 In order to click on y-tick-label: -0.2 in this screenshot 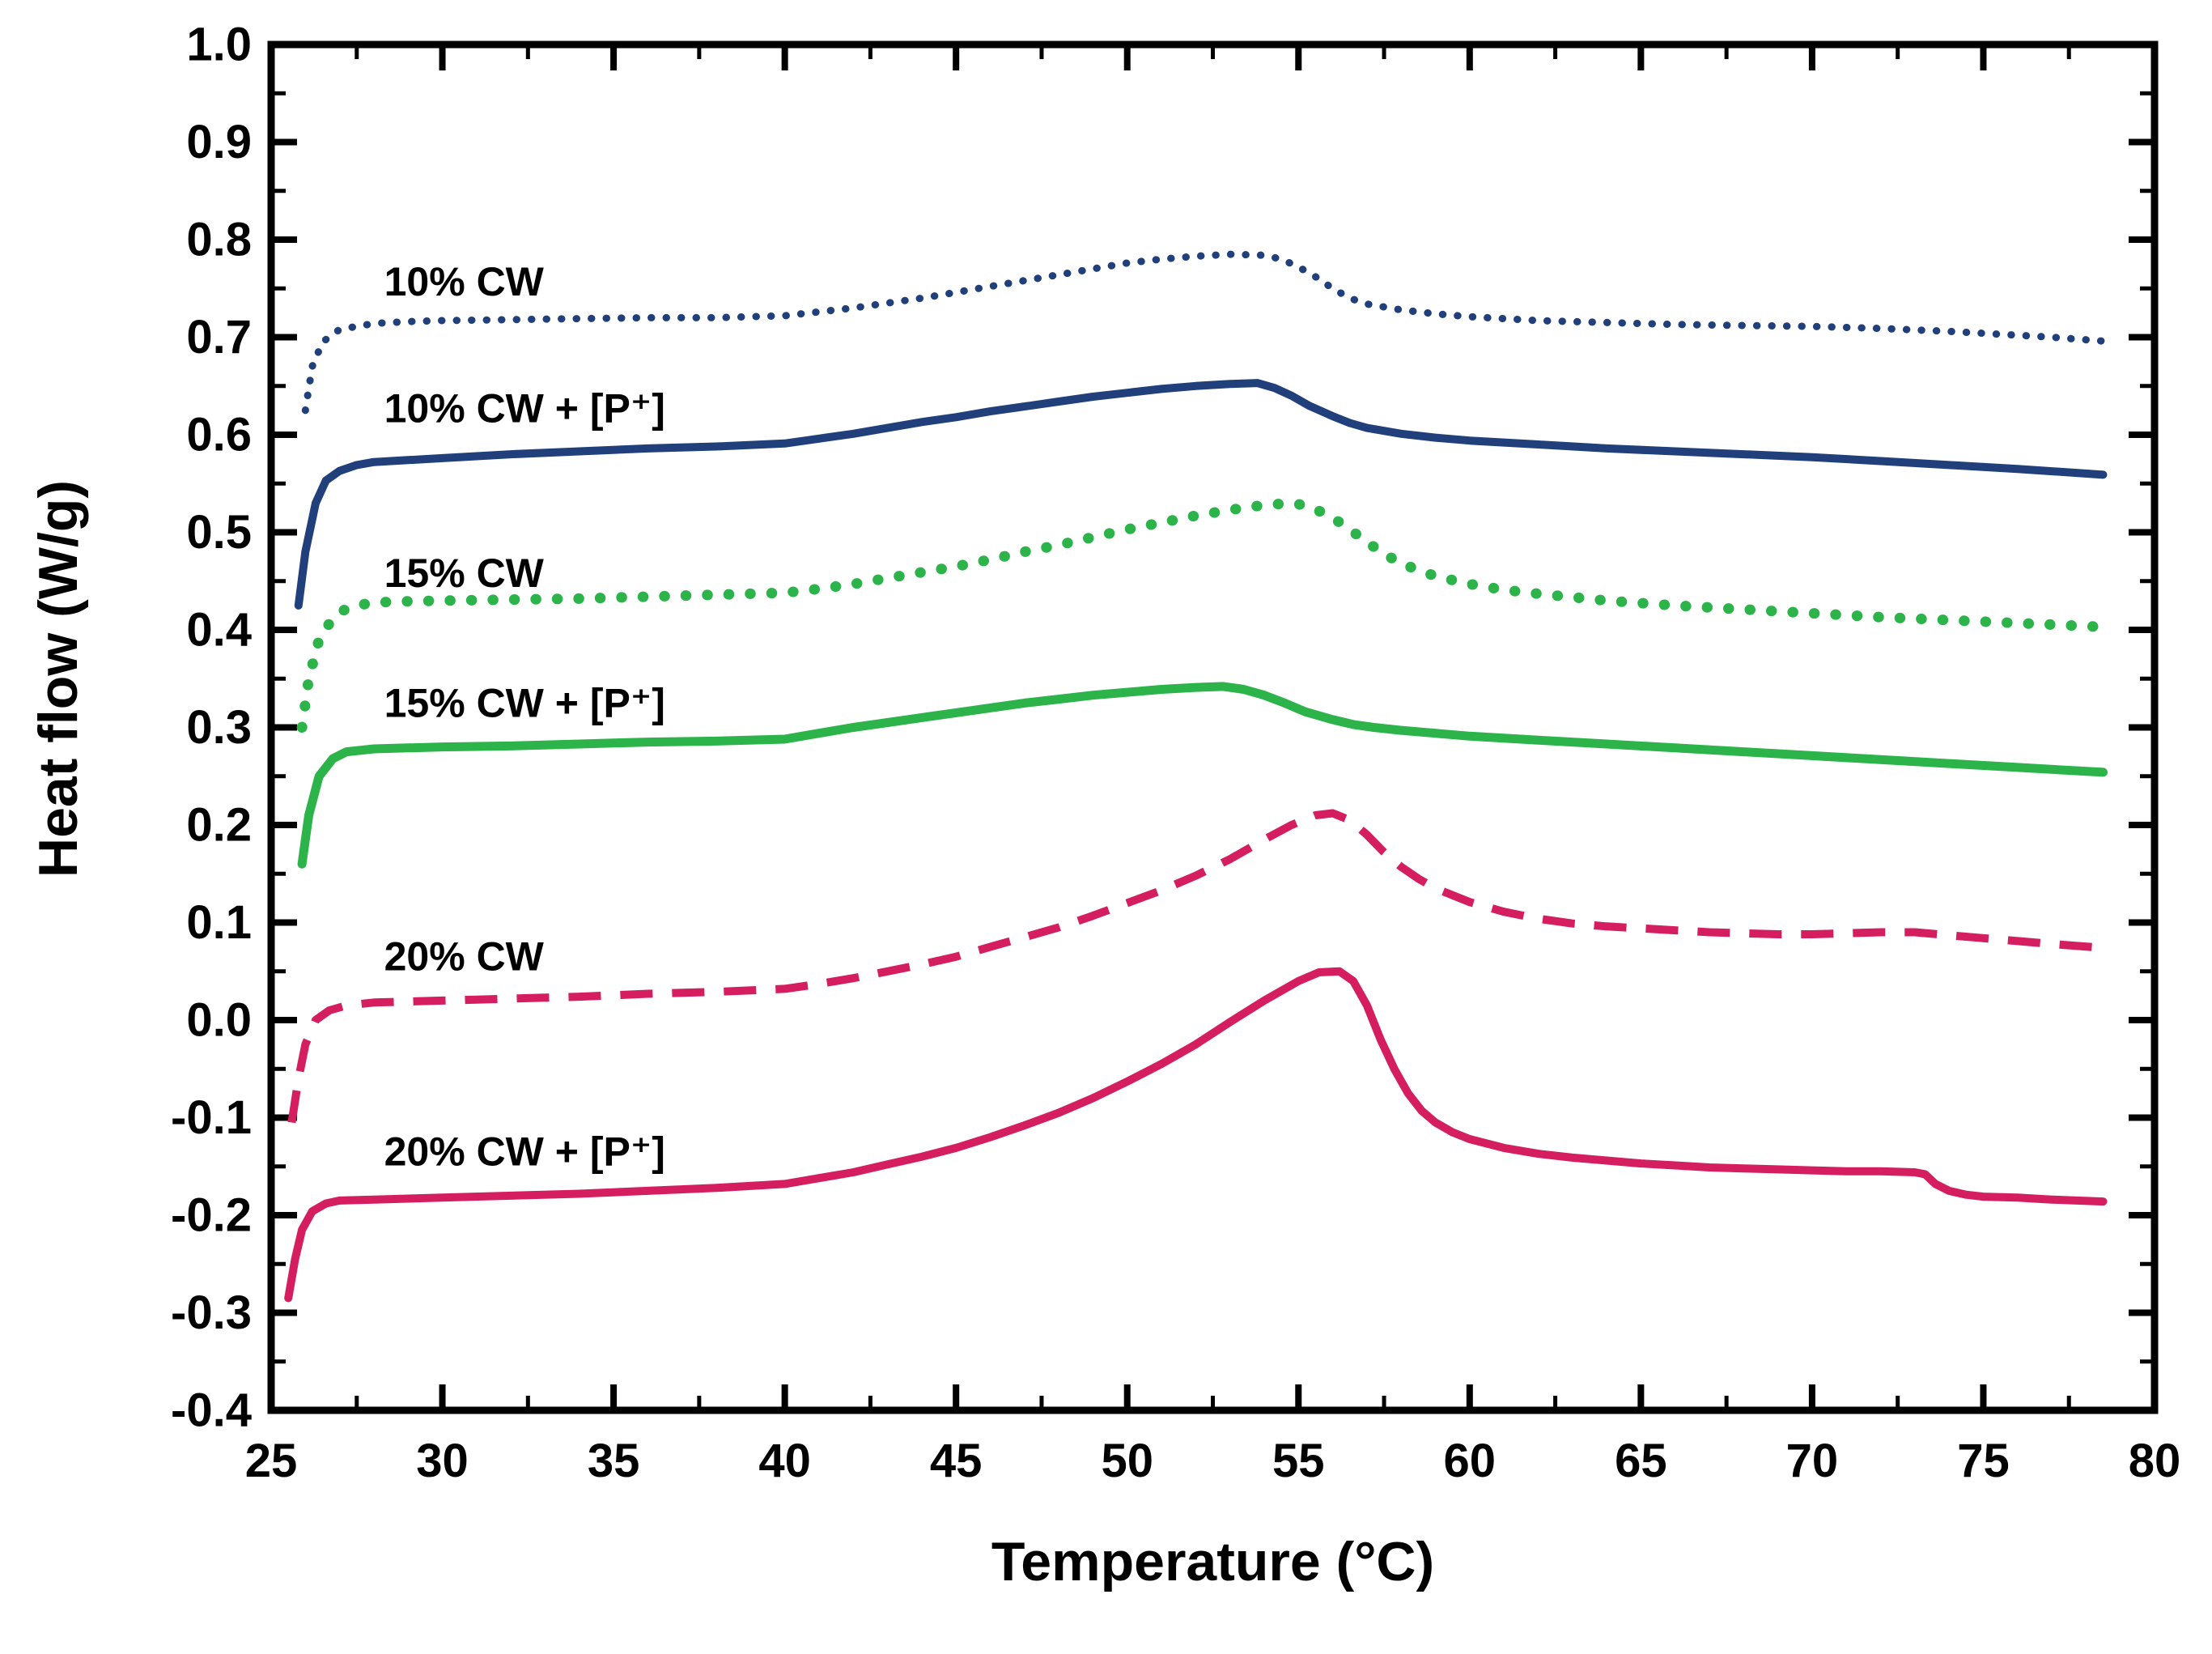, I will do `click(211, 1215)`.